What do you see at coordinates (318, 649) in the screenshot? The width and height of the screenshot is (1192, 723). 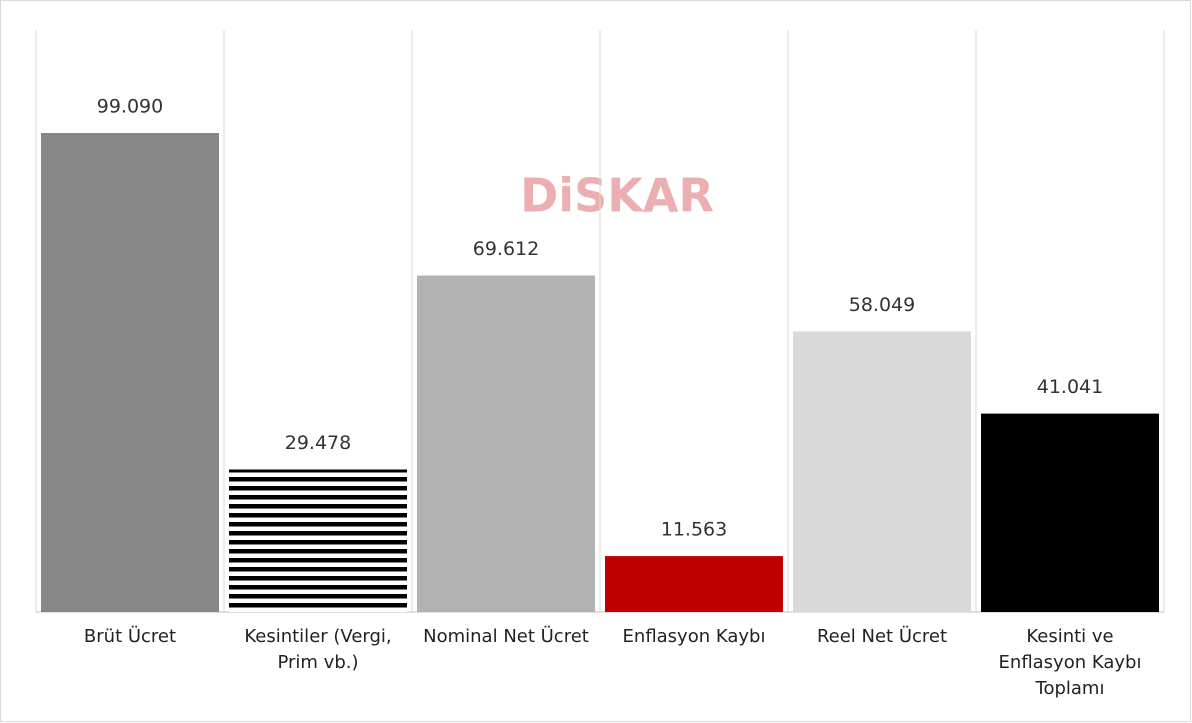 I see `x-tick-label: Kesintiler (Vergi, Prim vb.)` at bounding box center [318, 649].